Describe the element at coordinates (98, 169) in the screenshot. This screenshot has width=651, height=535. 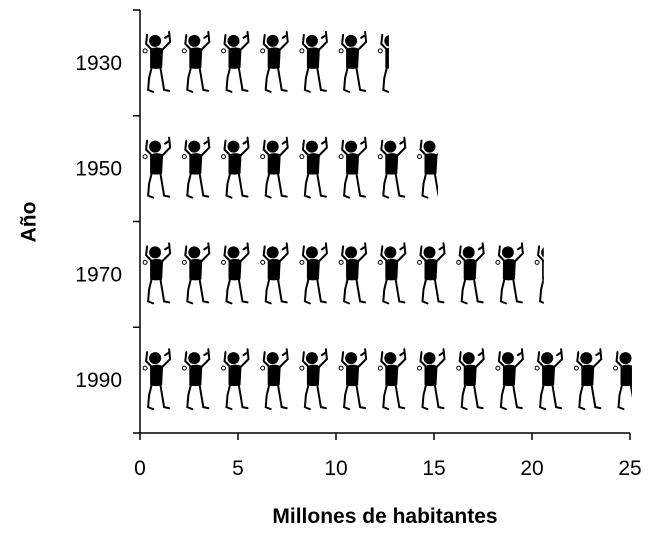
I see `y-tick-label: 1950` at that location.